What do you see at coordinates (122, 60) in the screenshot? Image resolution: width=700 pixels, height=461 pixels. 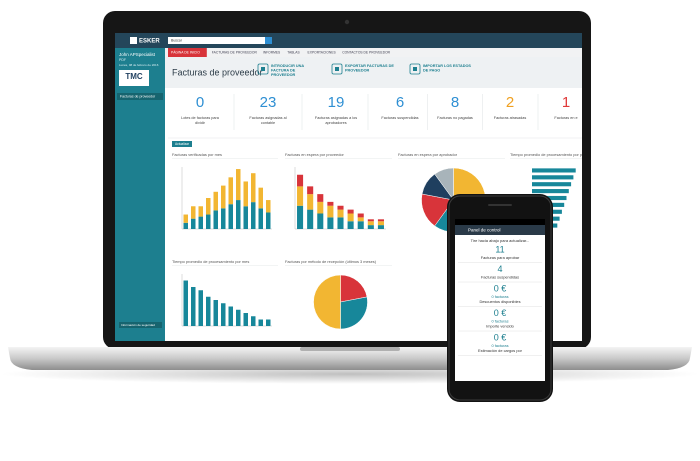 I see `user-role: PDF` at bounding box center [122, 60].